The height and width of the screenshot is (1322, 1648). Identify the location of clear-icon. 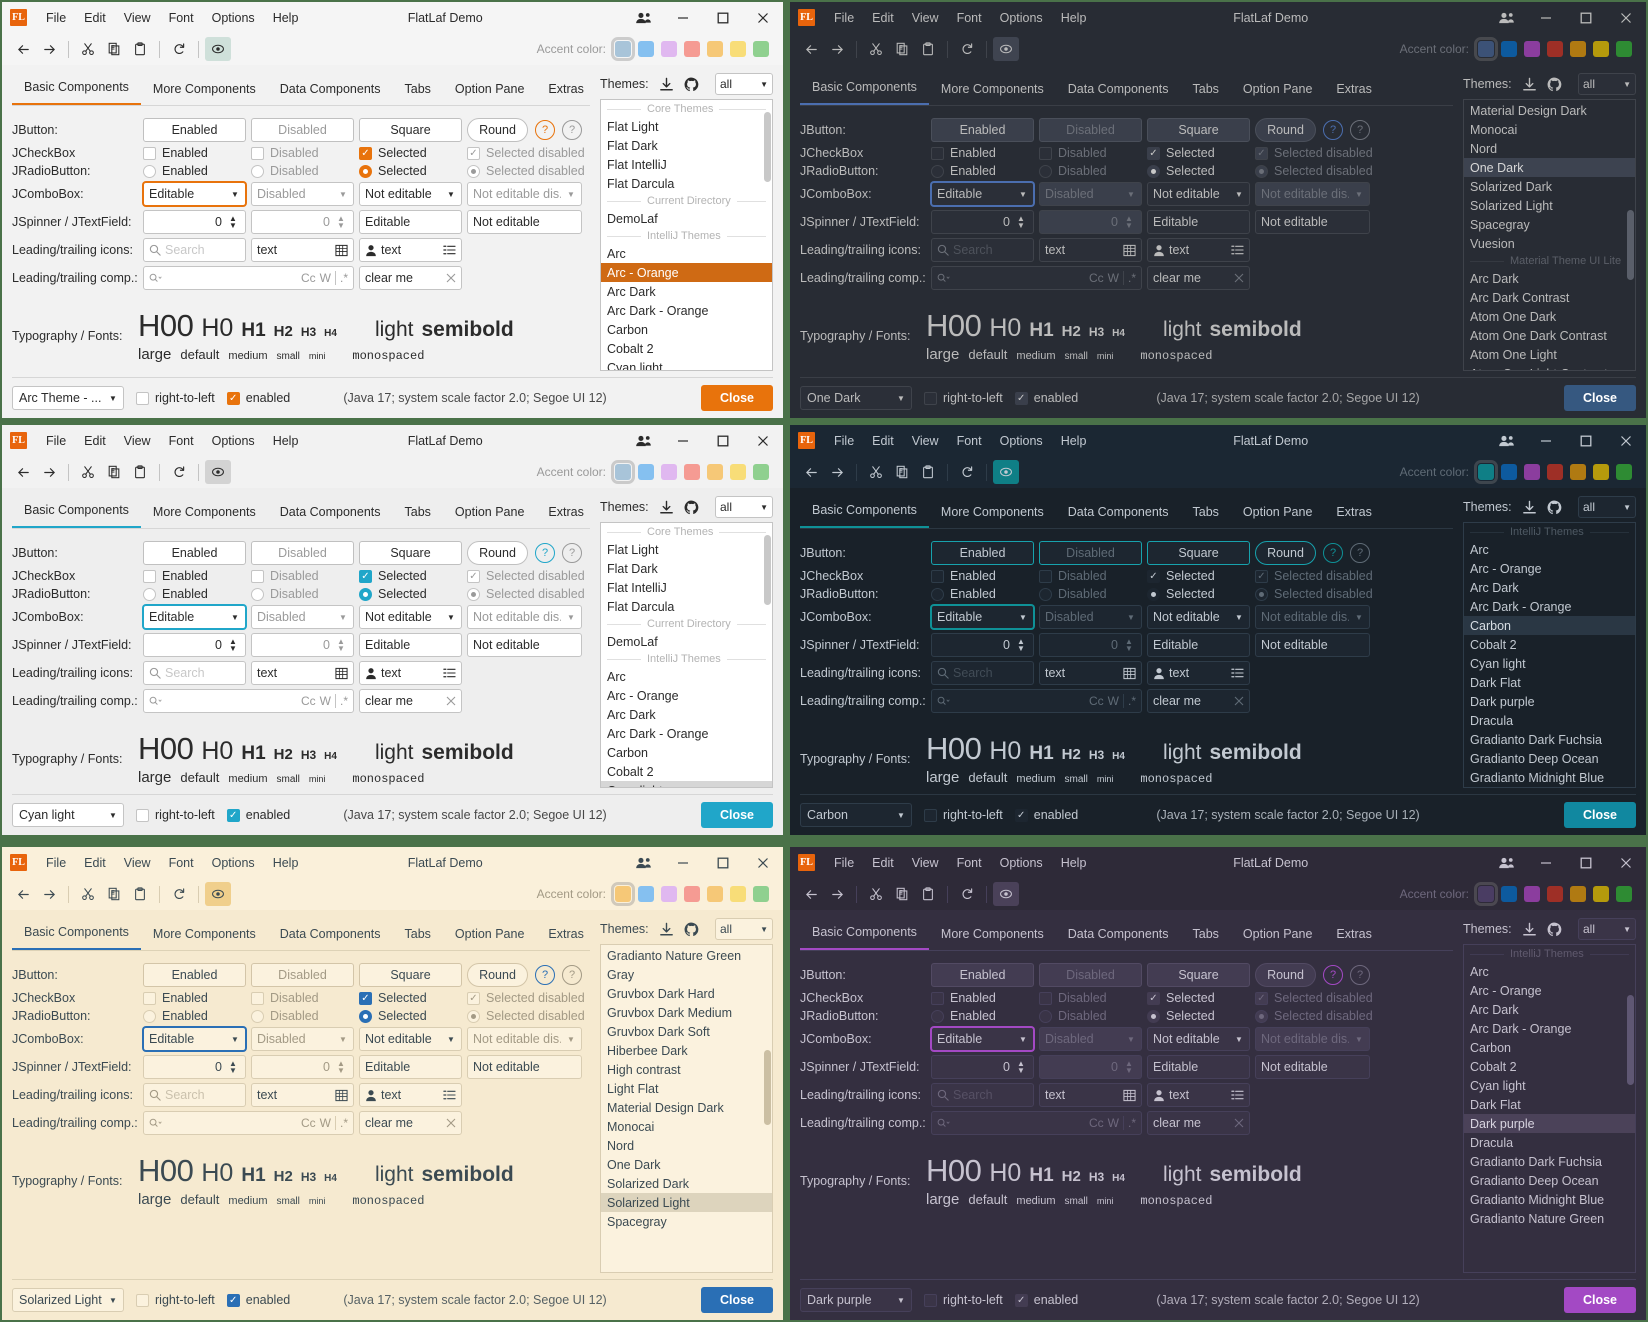
(1239, 278).